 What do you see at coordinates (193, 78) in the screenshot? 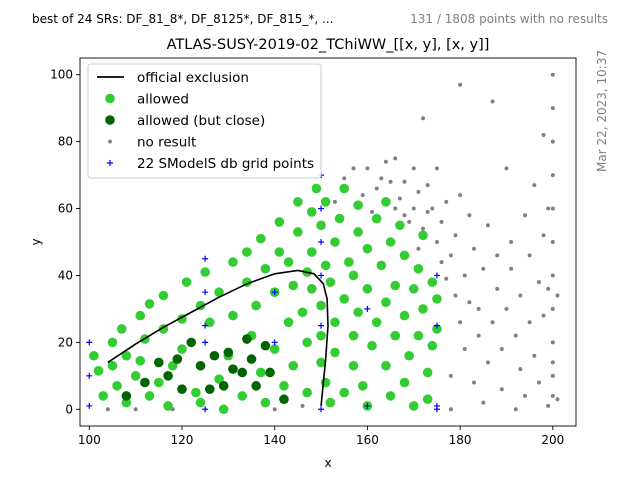
I see `legend-label: official exclusion` at bounding box center [193, 78].